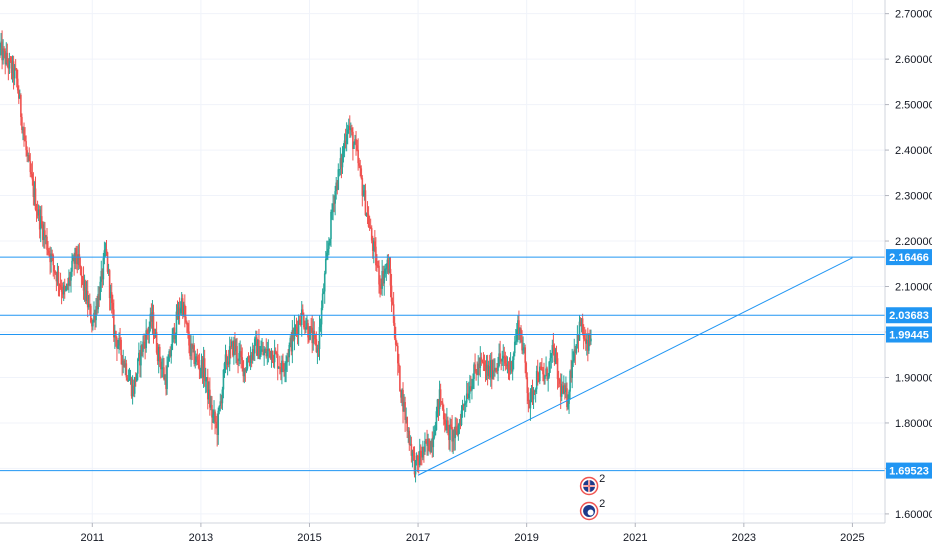 The image size is (932, 550). I want to click on event-badges-layer: 22, so click(592, 497).